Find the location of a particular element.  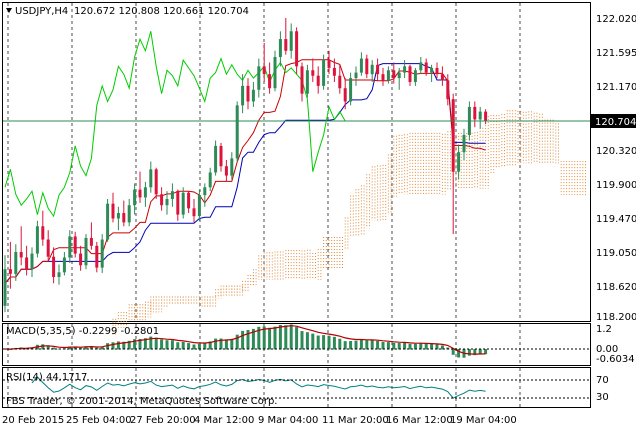

price-tick: 118.620 is located at coordinates (616, 287).